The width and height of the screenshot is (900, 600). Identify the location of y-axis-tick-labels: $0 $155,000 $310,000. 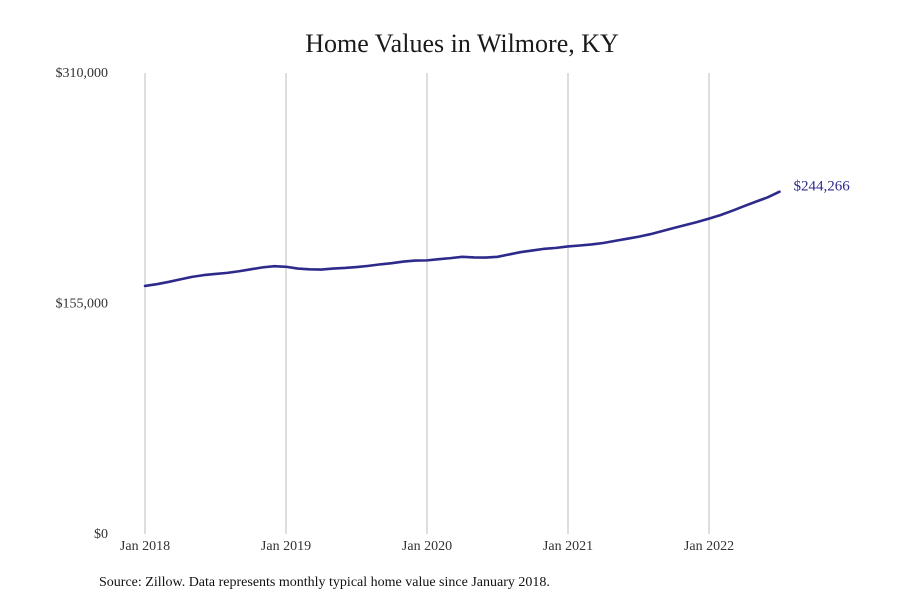
(82, 304).